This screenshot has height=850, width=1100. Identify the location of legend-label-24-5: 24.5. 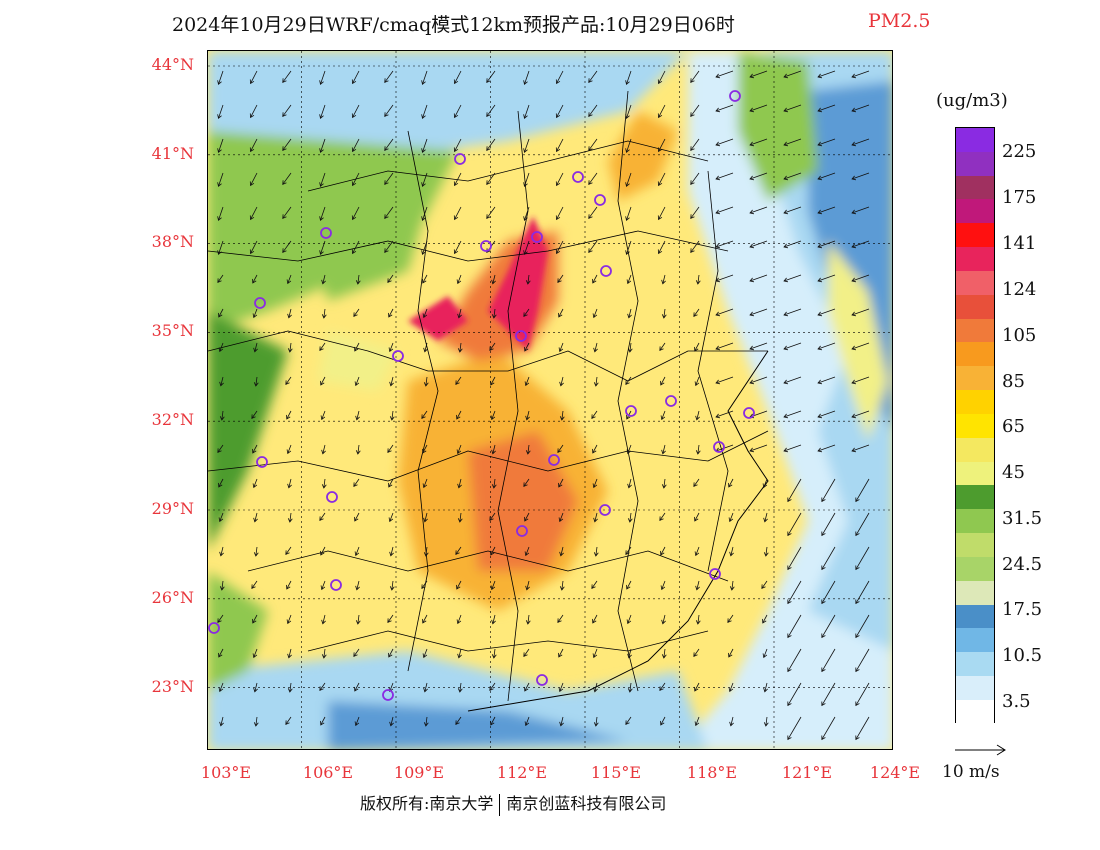
(1022, 564).